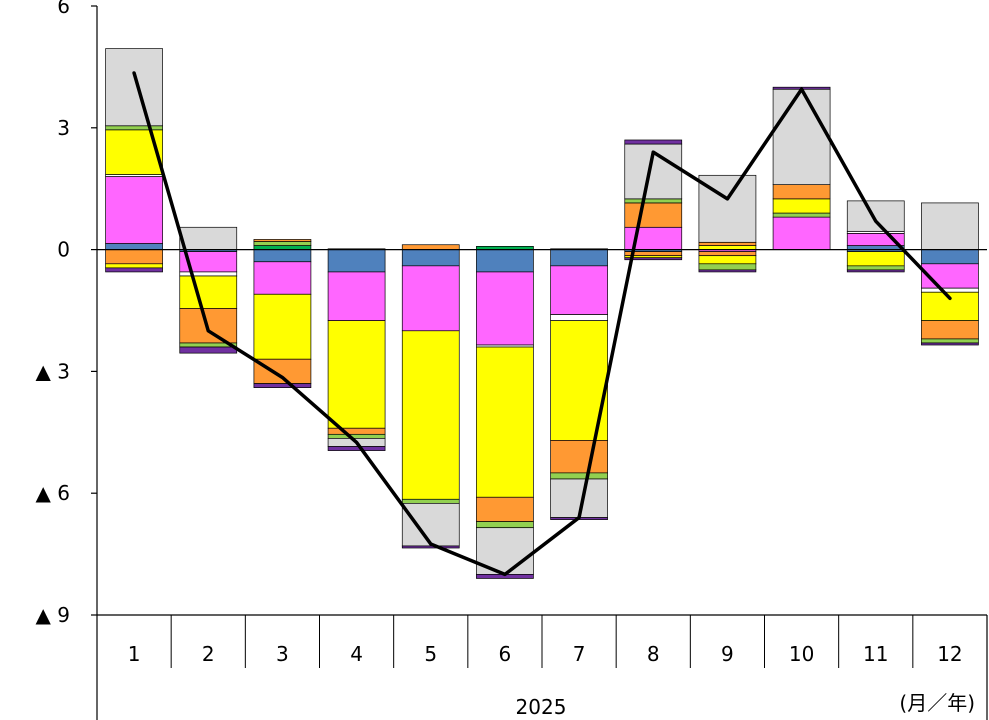 The width and height of the screenshot is (989, 720). I want to click on y-tick-label: 6, so click(63, 9).